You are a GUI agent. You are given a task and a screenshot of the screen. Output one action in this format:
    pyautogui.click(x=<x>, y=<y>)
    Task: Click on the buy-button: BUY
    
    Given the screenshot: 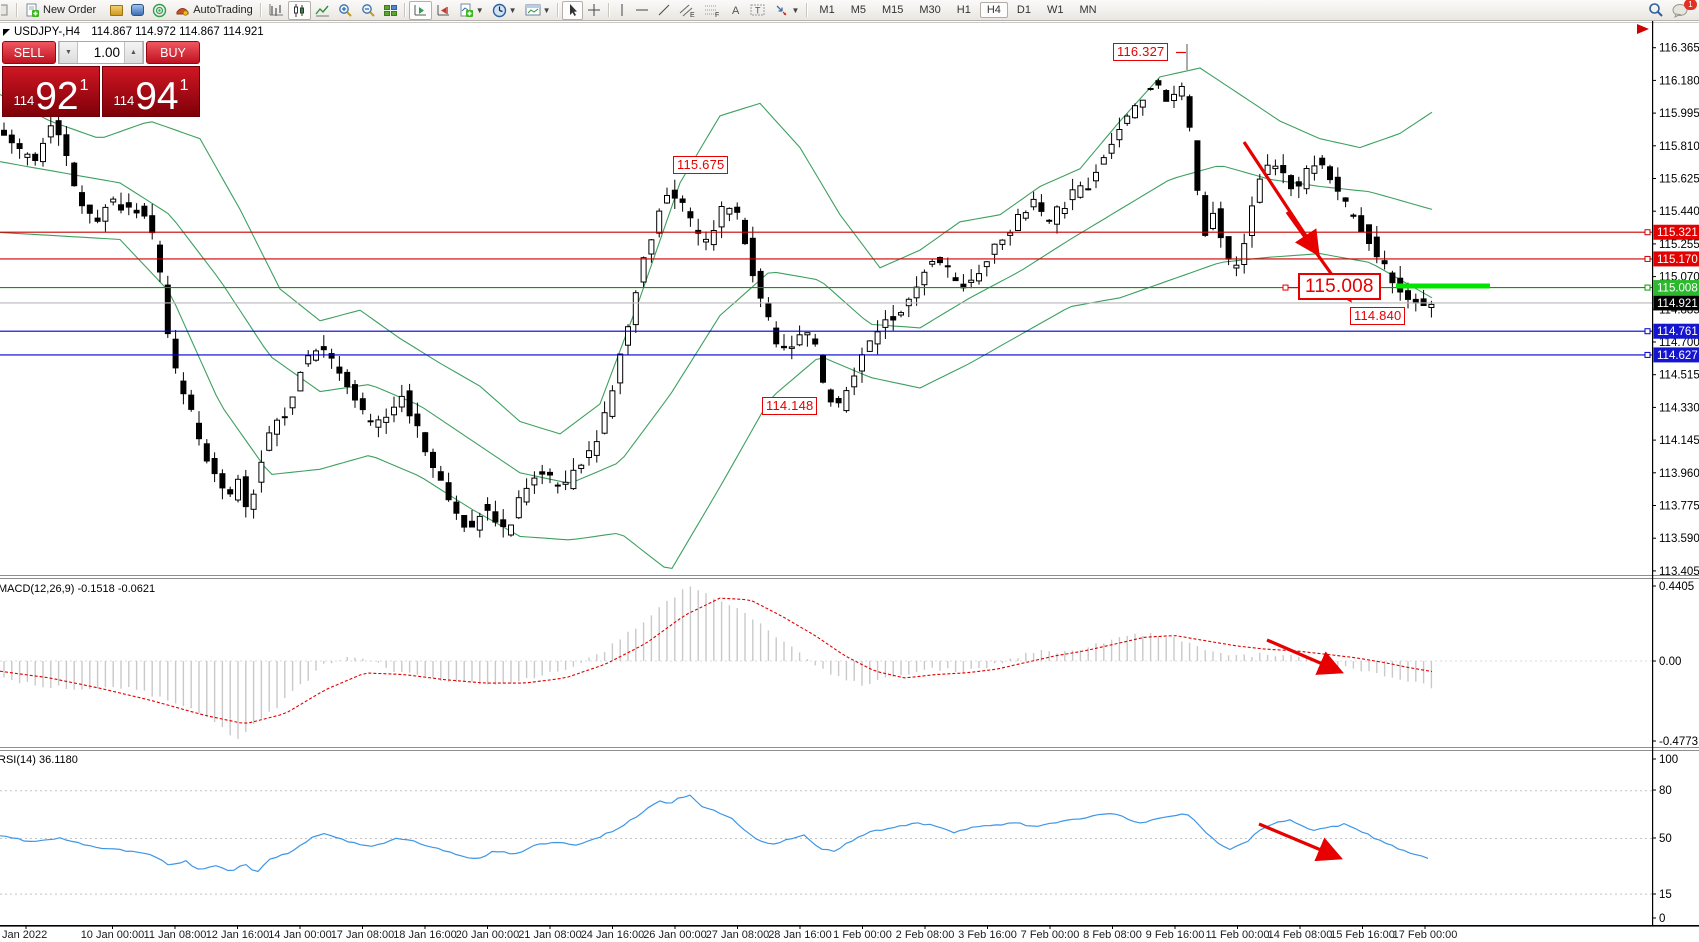 What is the action you would take?
    pyautogui.click(x=173, y=52)
    